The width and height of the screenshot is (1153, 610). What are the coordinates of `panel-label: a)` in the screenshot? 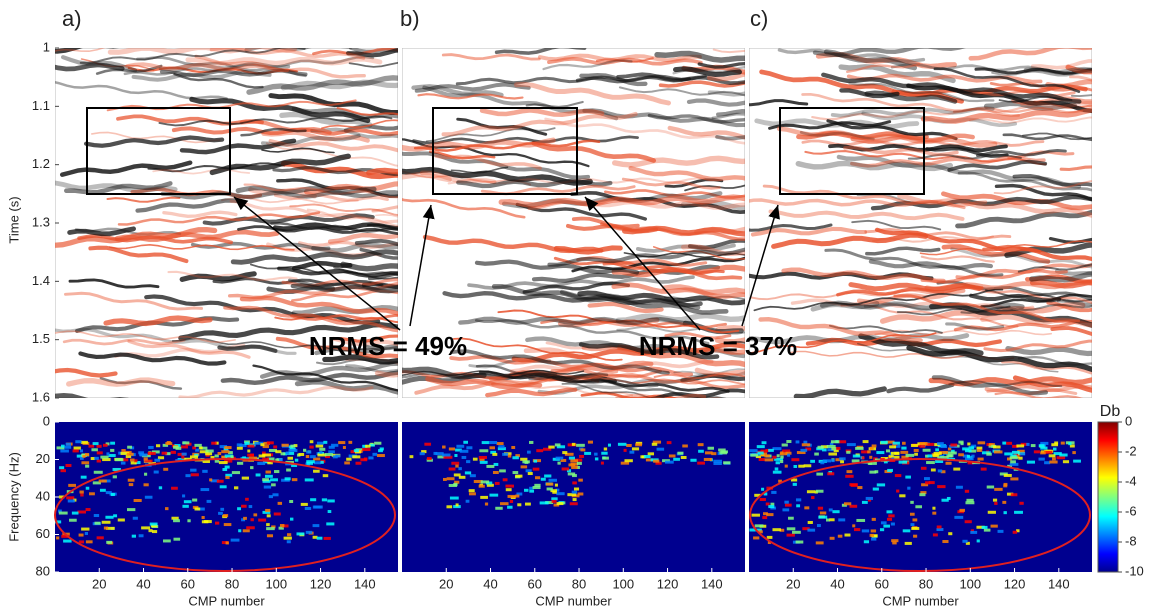 It's located at (72, 18).